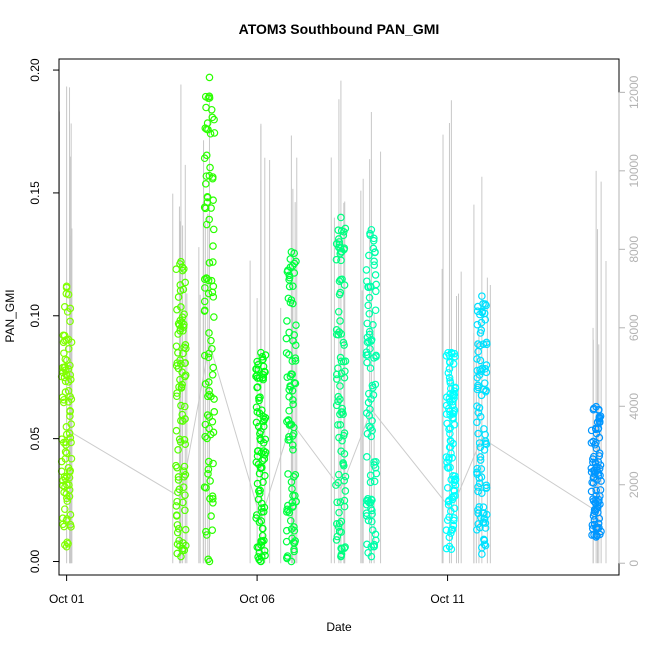  Describe the element at coordinates (35, 70) in the screenshot. I see `y-tick-label: 0.20` at that location.